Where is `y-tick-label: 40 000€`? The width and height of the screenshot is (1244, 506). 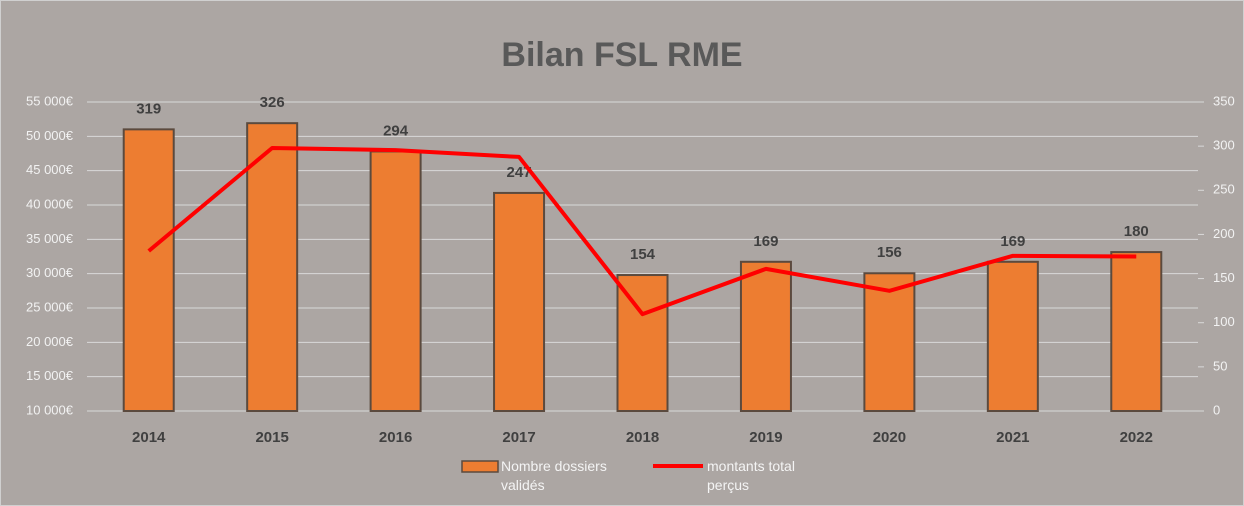 y-tick-label: 40 000€ is located at coordinates (50, 203).